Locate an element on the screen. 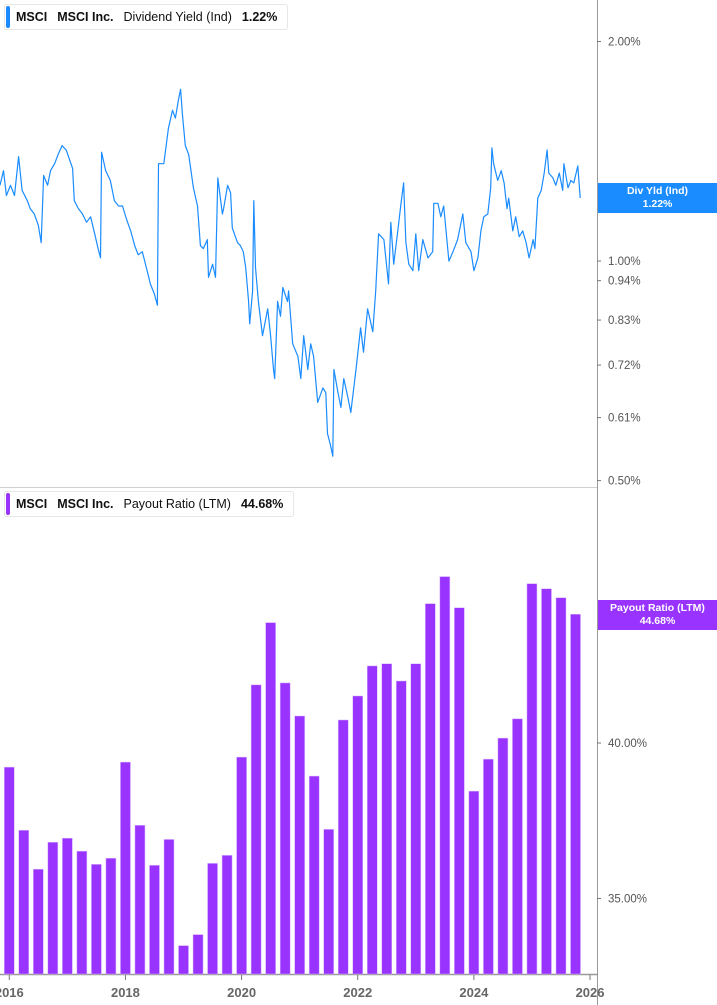 The image size is (717, 1005). dividend-yield-y-tick-label: 2.00% is located at coordinates (624, 43).